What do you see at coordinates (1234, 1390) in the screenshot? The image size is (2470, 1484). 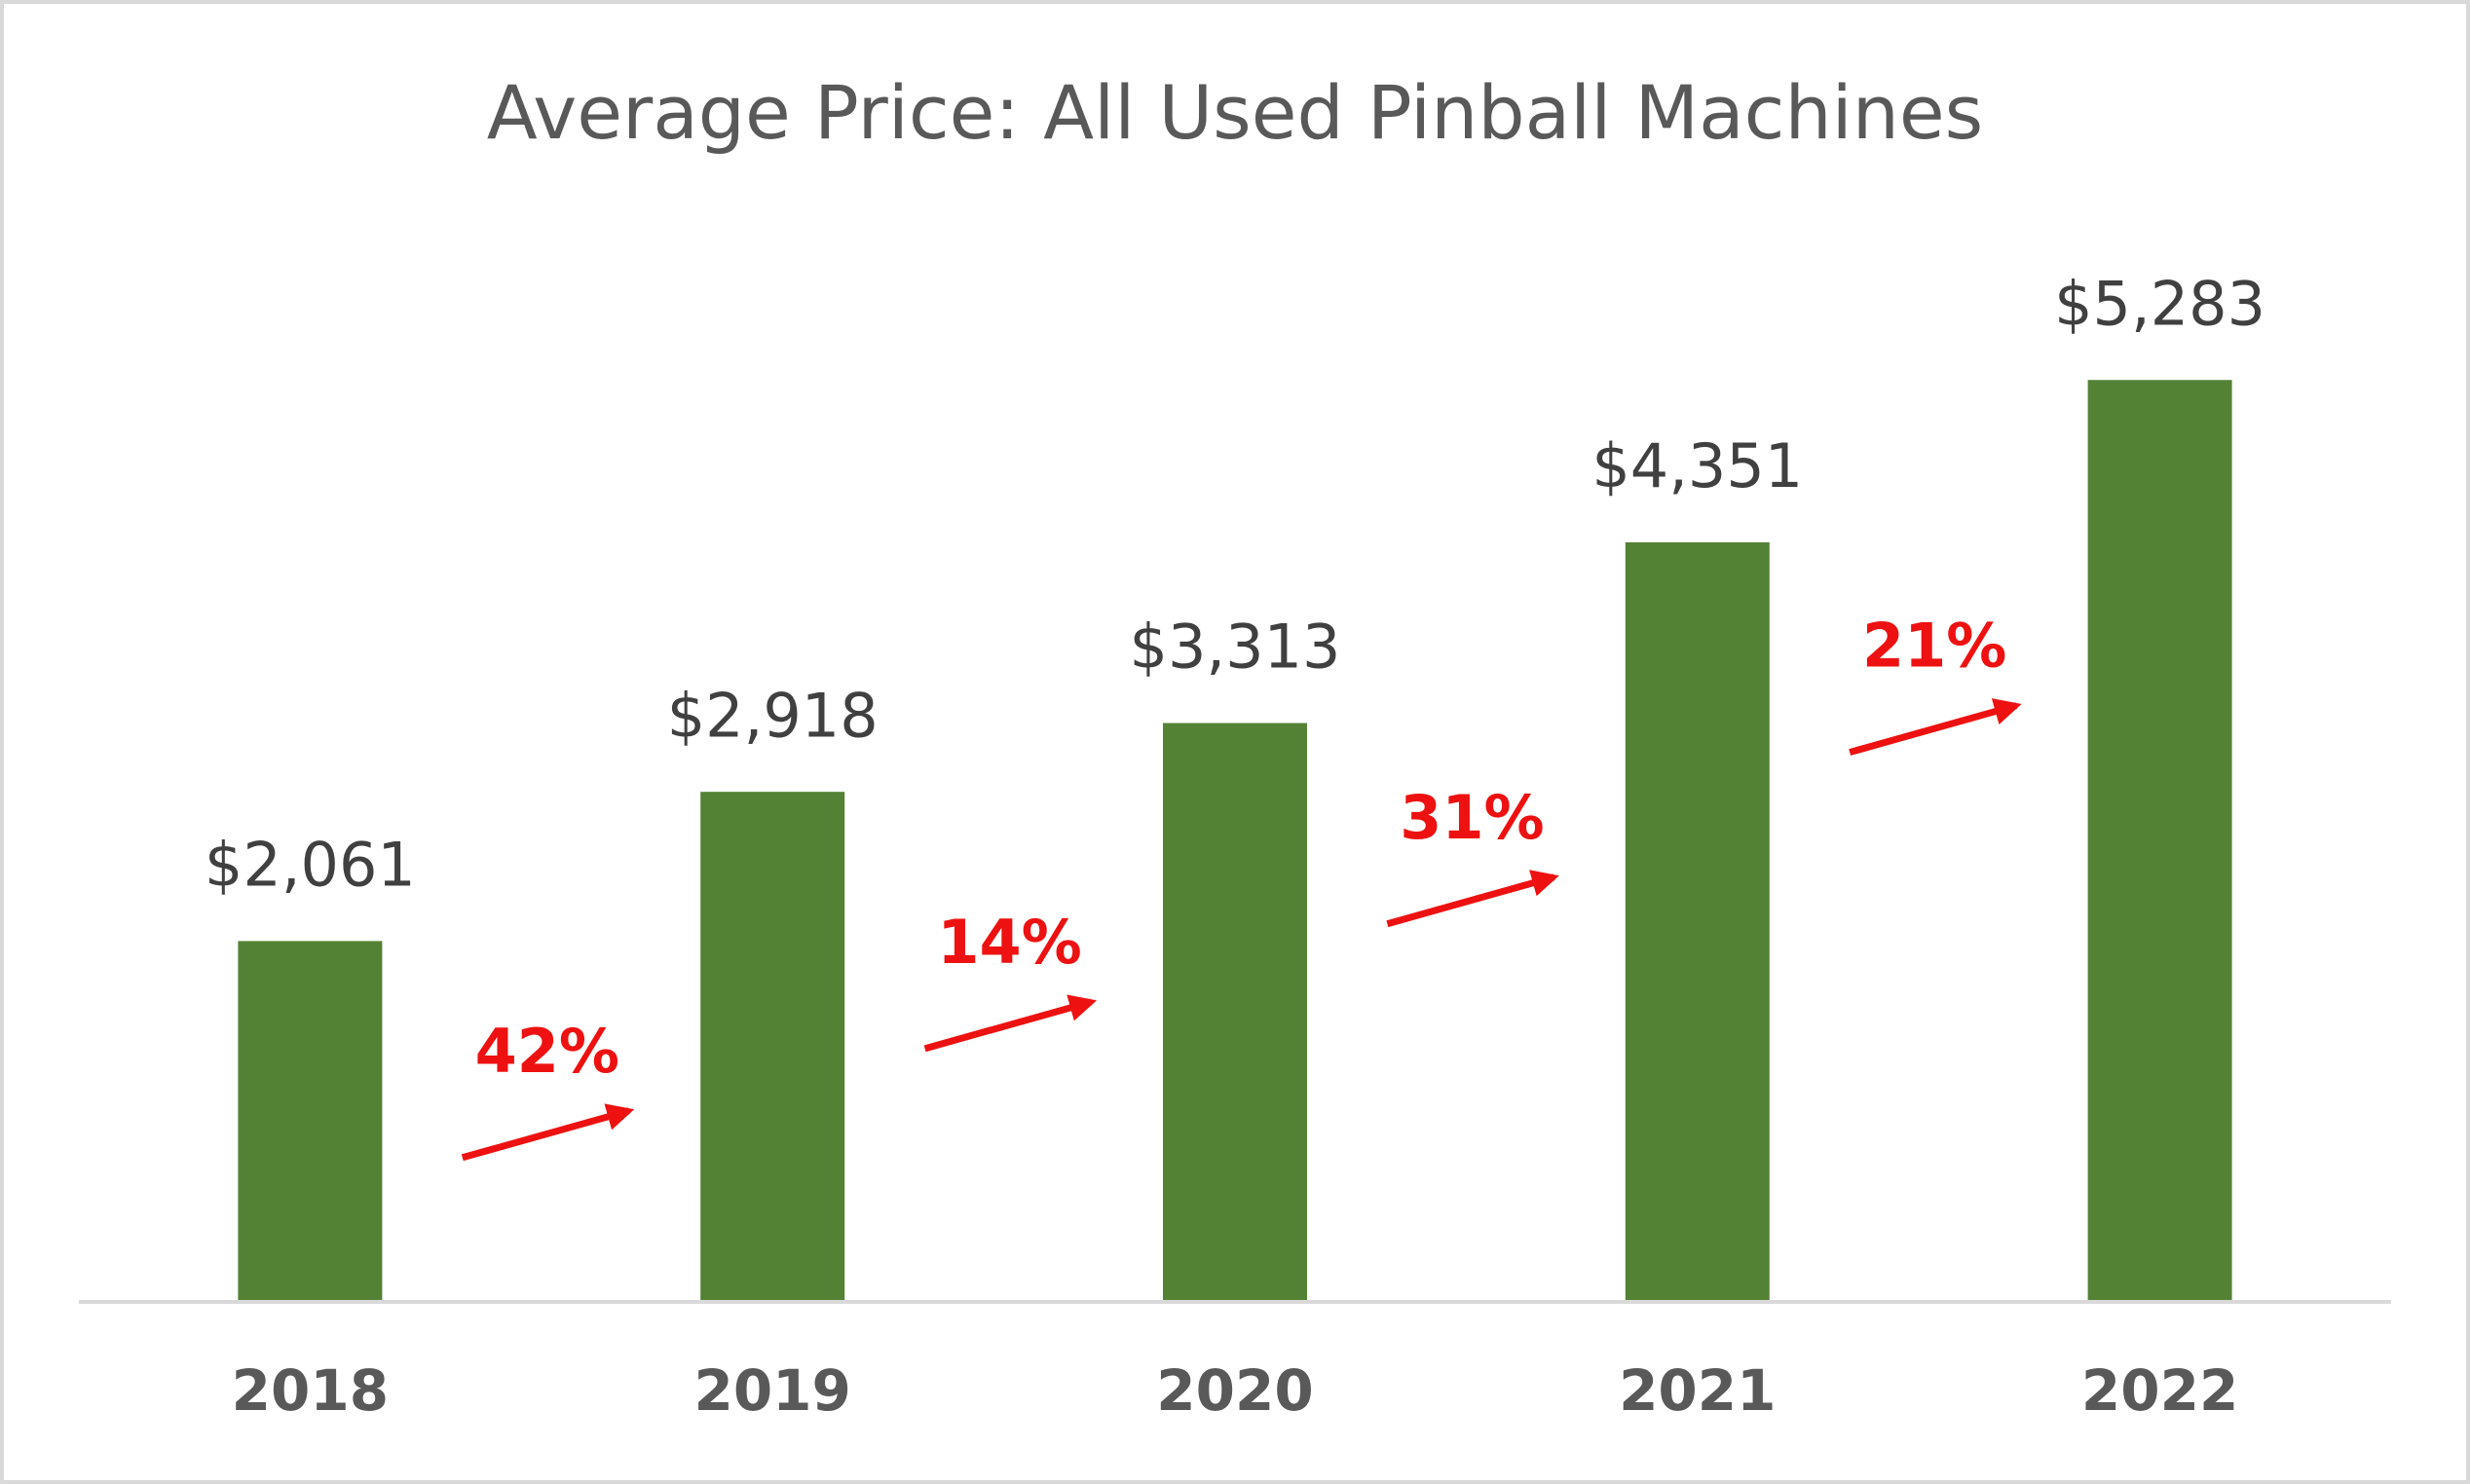 I see `x-tick-label: 2020` at bounding box center [1234, 1390].